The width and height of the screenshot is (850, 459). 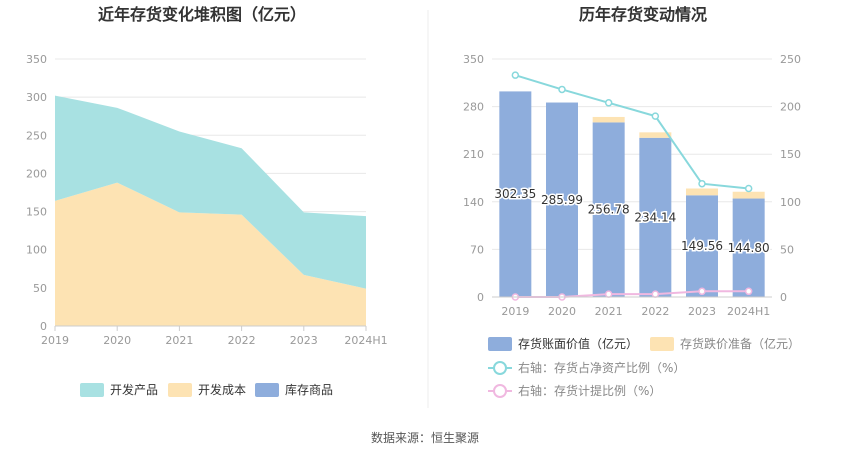 I want to click on left-y-tick-label: 200, so click(x=36, y=173).